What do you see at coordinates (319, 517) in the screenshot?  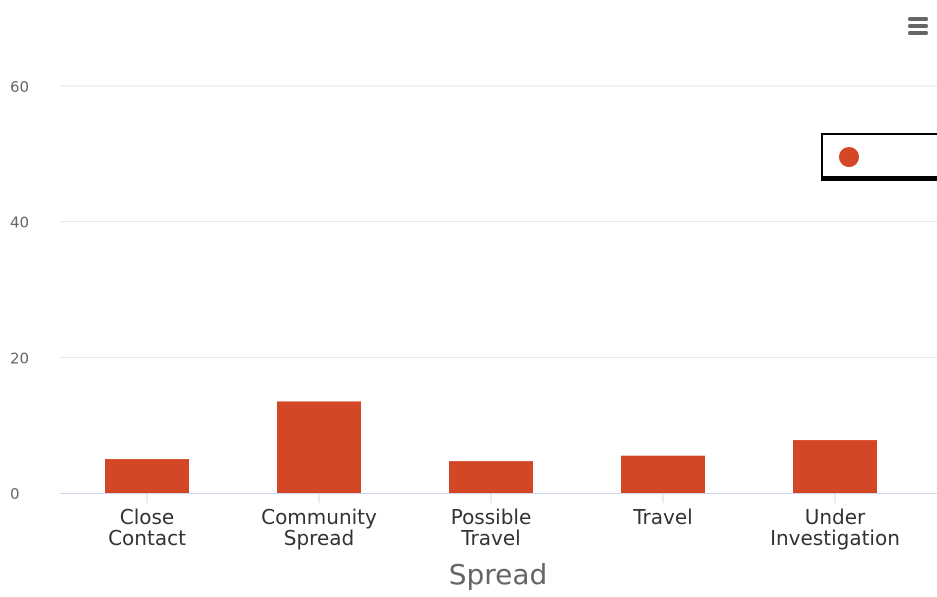 I see `x-category-label-line: Community` at bounding box center [319, 517].